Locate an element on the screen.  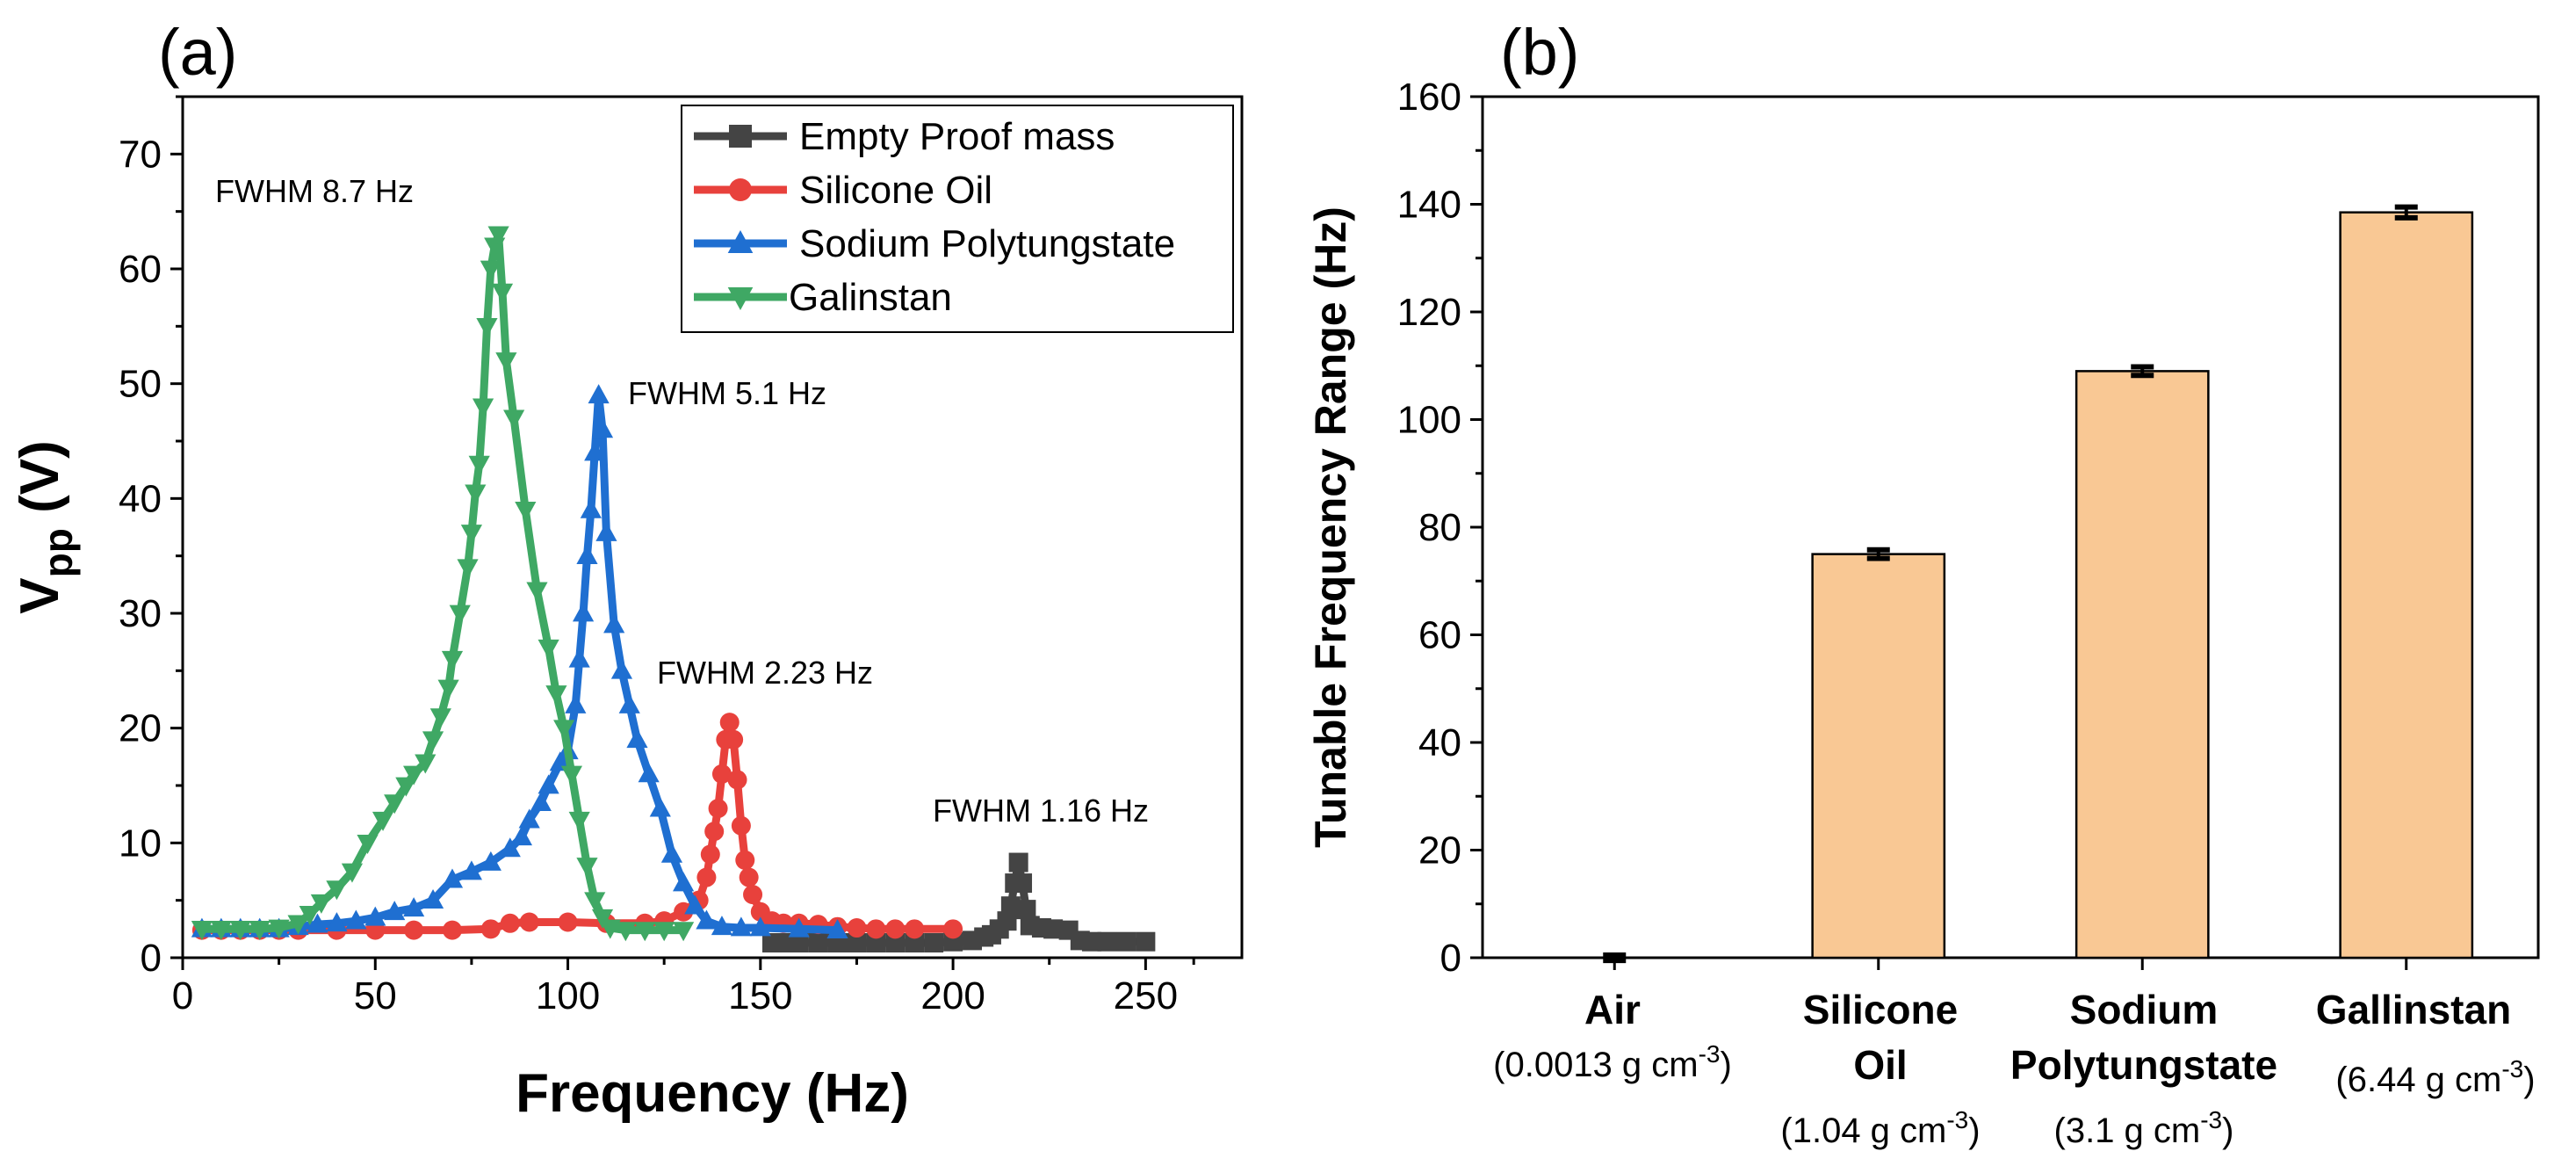
legend-marker-silicone-oil is located at coordinates (740, 189).